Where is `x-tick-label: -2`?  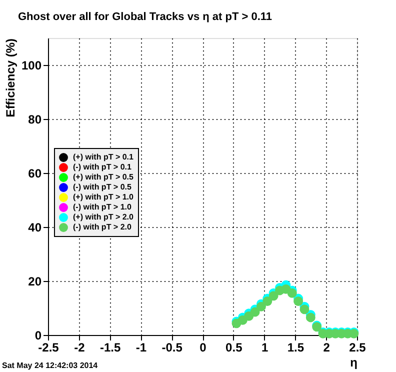
x-tick-label: -2 is located at coordinates (80, 347).